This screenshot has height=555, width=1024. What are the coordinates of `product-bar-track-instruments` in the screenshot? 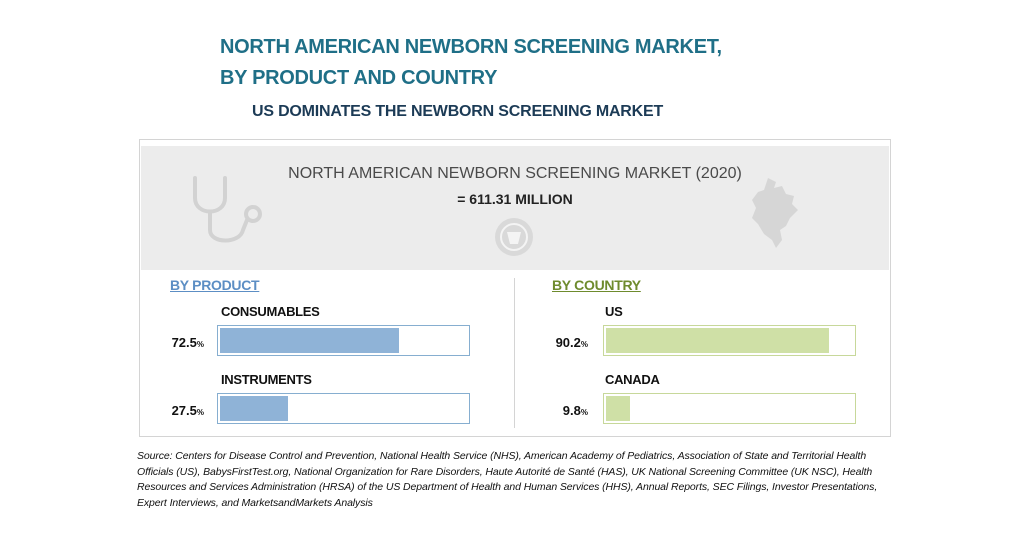 It's located at (343, 408).